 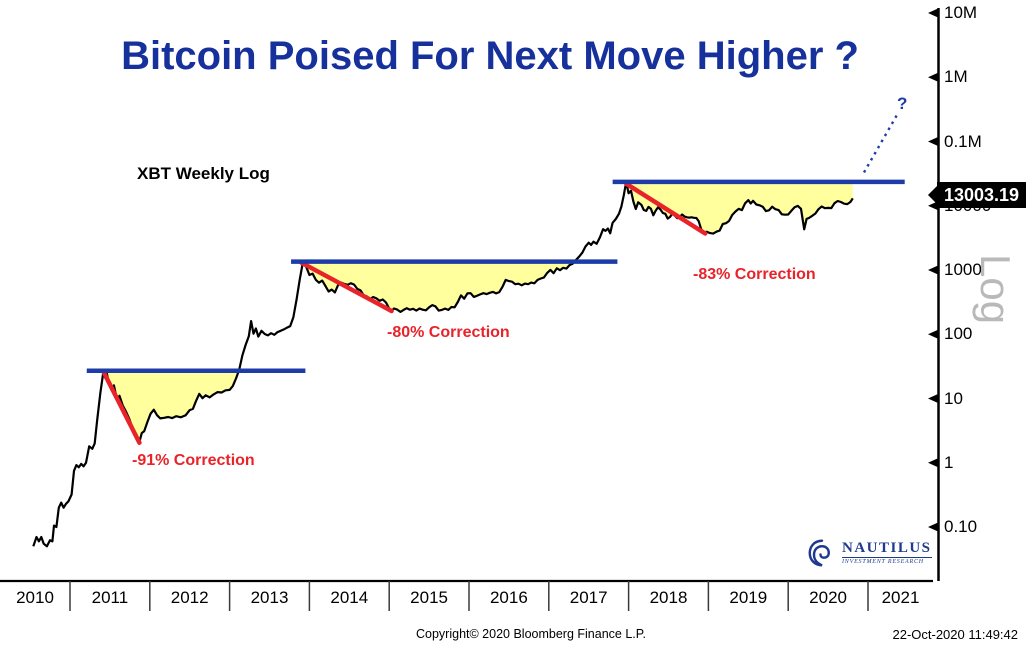 What do you see at coordinates (956, 77) in the screenshot?
I see `y-axis-tick-label: 1M` at bounding box center [956, 77].